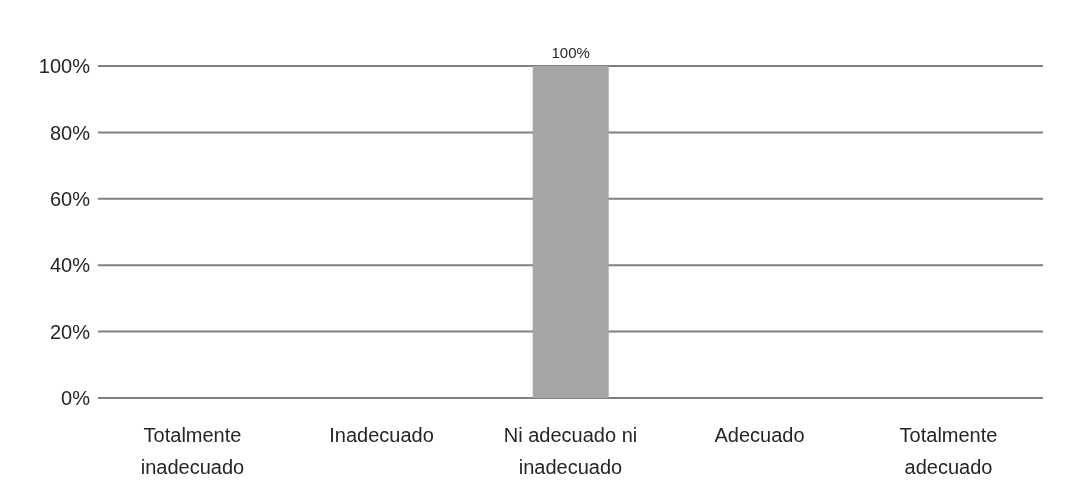 The image size is (1071, 488). I want to click on y-tick-label: 20%, so click(70, 331).